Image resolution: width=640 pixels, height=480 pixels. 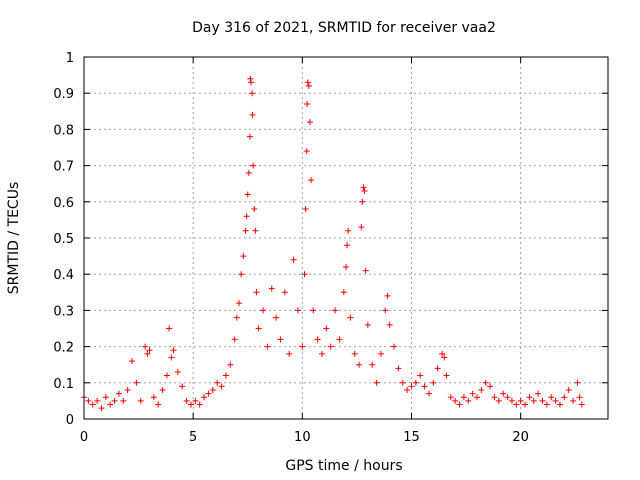 I want to click on x-tick-label: 20, so click(x=520, y=437).